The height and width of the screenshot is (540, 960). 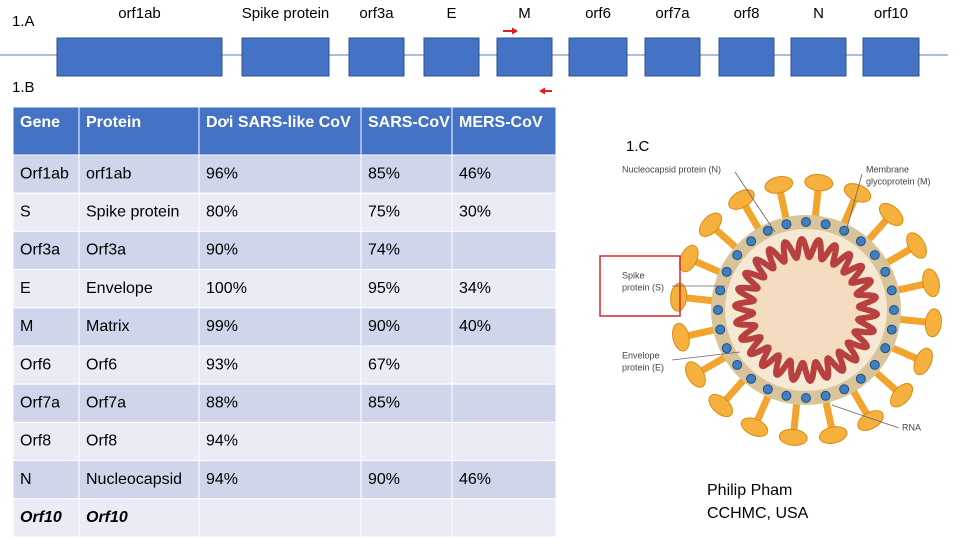 What do you see at coordinates (222, 326) in the screenshot?
I see `cell-text: 99%` at bounding box center [222, 326].